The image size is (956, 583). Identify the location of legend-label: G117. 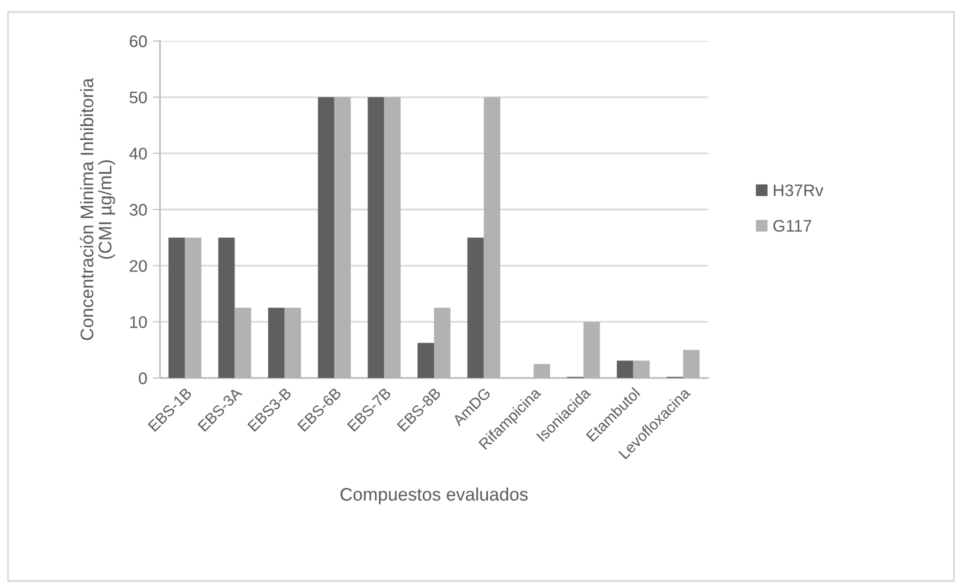
(792, 226).